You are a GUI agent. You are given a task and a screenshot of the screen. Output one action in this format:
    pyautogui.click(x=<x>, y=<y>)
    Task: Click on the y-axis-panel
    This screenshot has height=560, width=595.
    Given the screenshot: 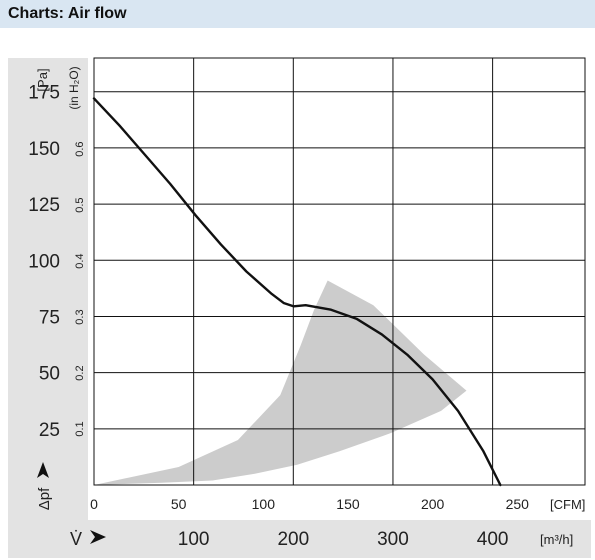 What is the action you would take?
    pyautogui.click(x=48, y=289)
    